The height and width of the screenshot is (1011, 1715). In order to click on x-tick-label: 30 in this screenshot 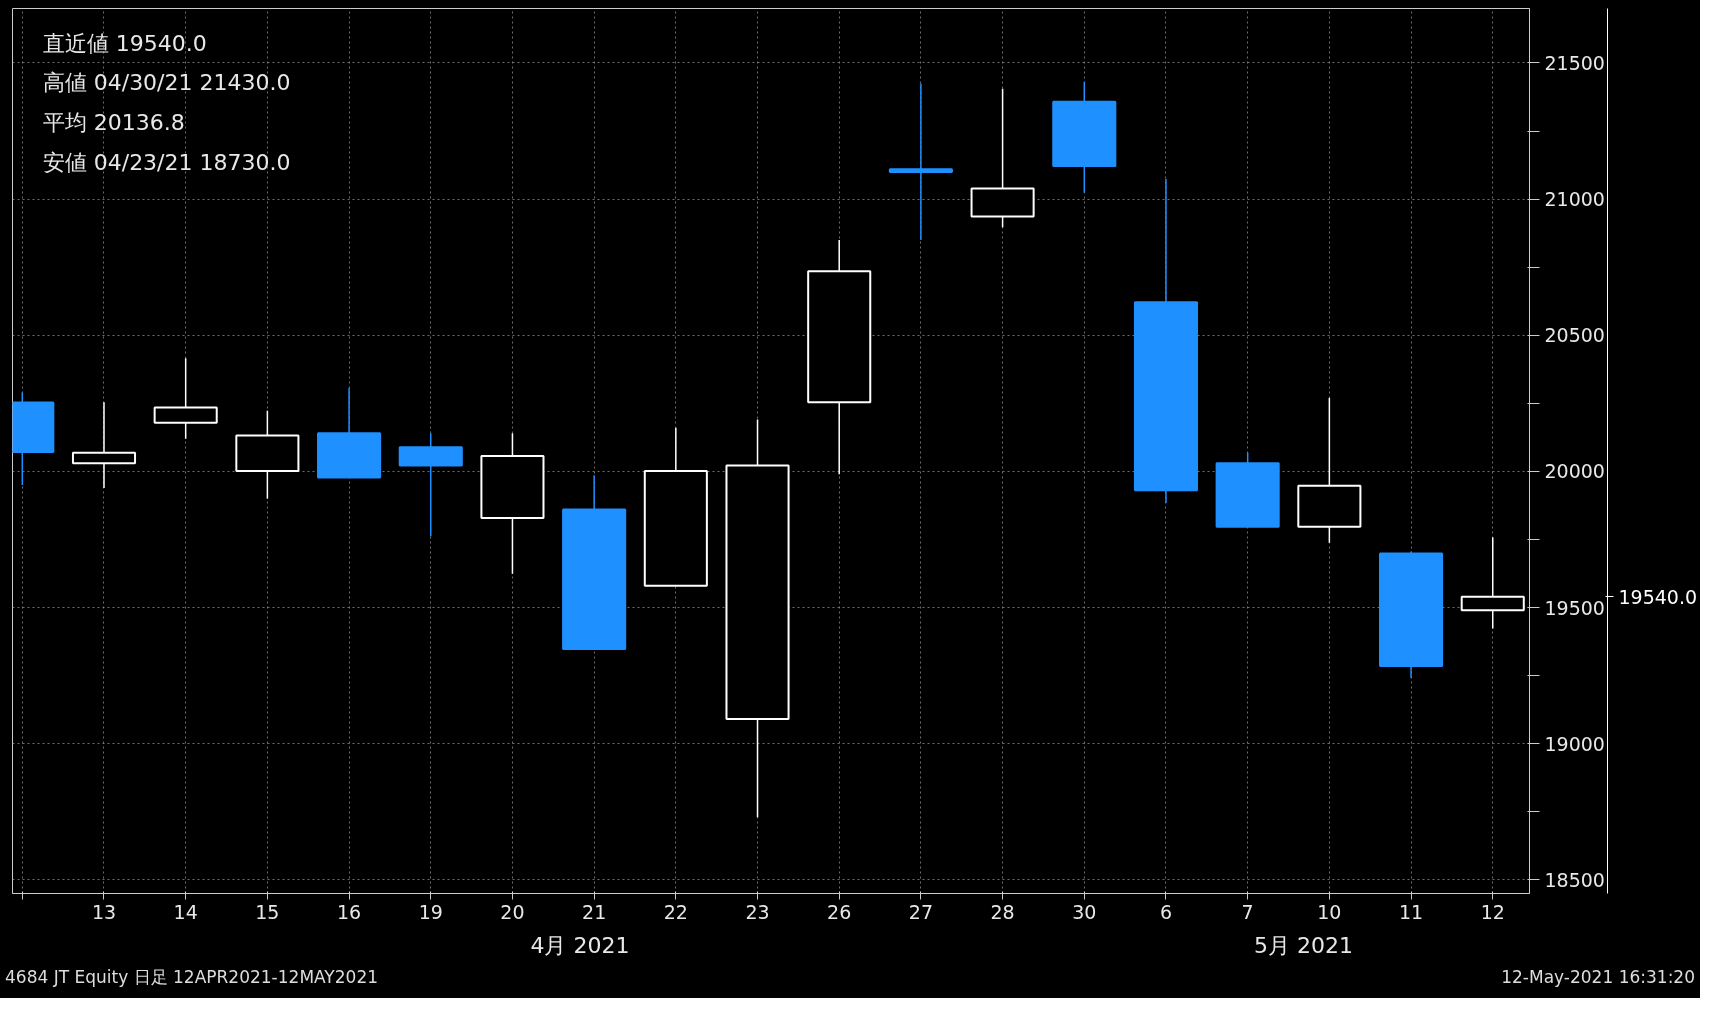, I will do `click(1084, 911)`.